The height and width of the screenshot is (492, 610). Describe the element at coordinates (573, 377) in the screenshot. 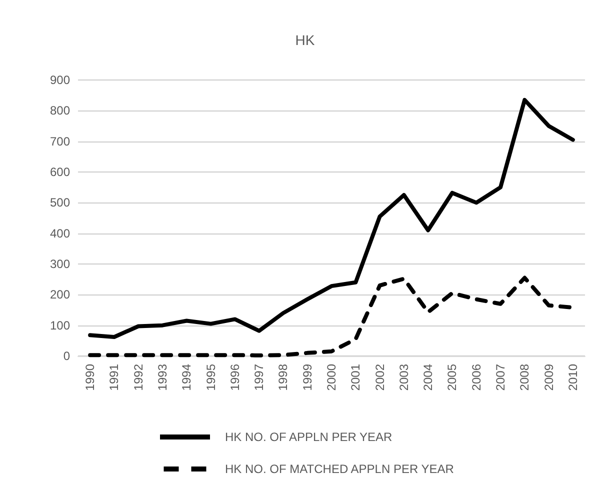

I see `x-tick-label: 2010` at that location.